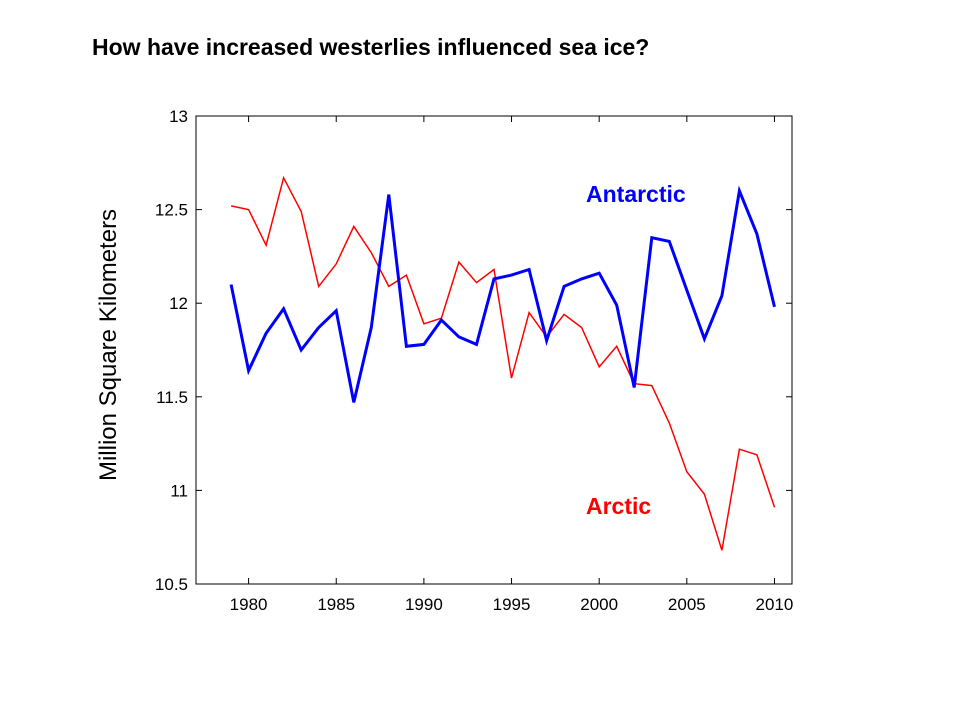  I want to click on series-label-antarctic: Antarctic, so click(636, 194).